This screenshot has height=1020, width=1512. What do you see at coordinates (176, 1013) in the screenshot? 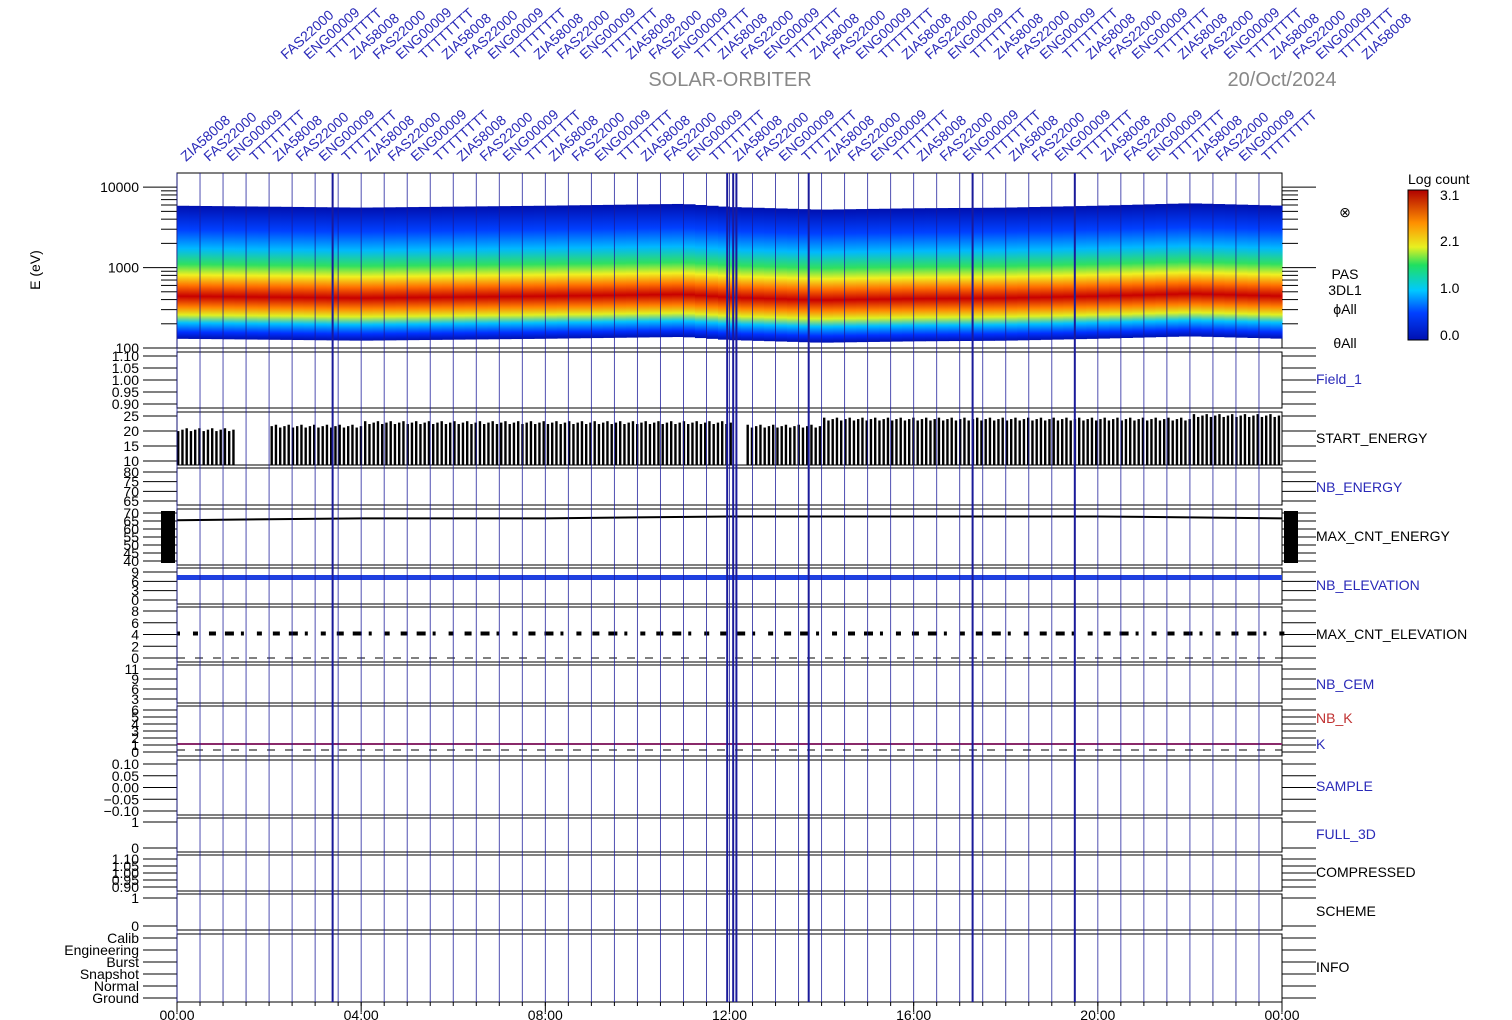
I see `x-tick-label: 00:00` at bounding box center [176, 1013].